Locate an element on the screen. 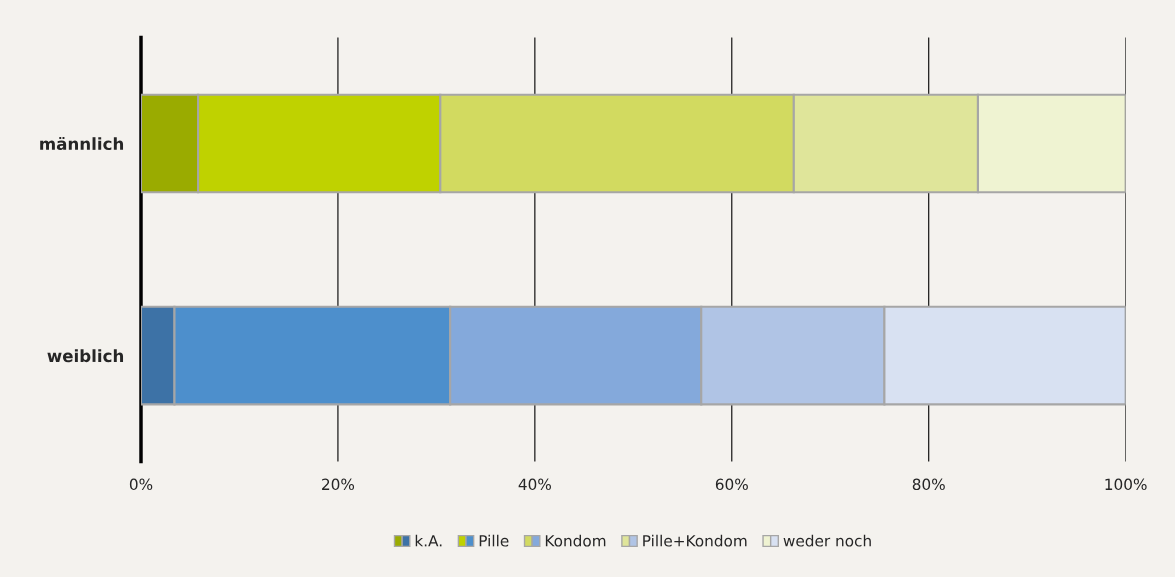  x-tick-label: 60% is located at coordinates (731, 484).